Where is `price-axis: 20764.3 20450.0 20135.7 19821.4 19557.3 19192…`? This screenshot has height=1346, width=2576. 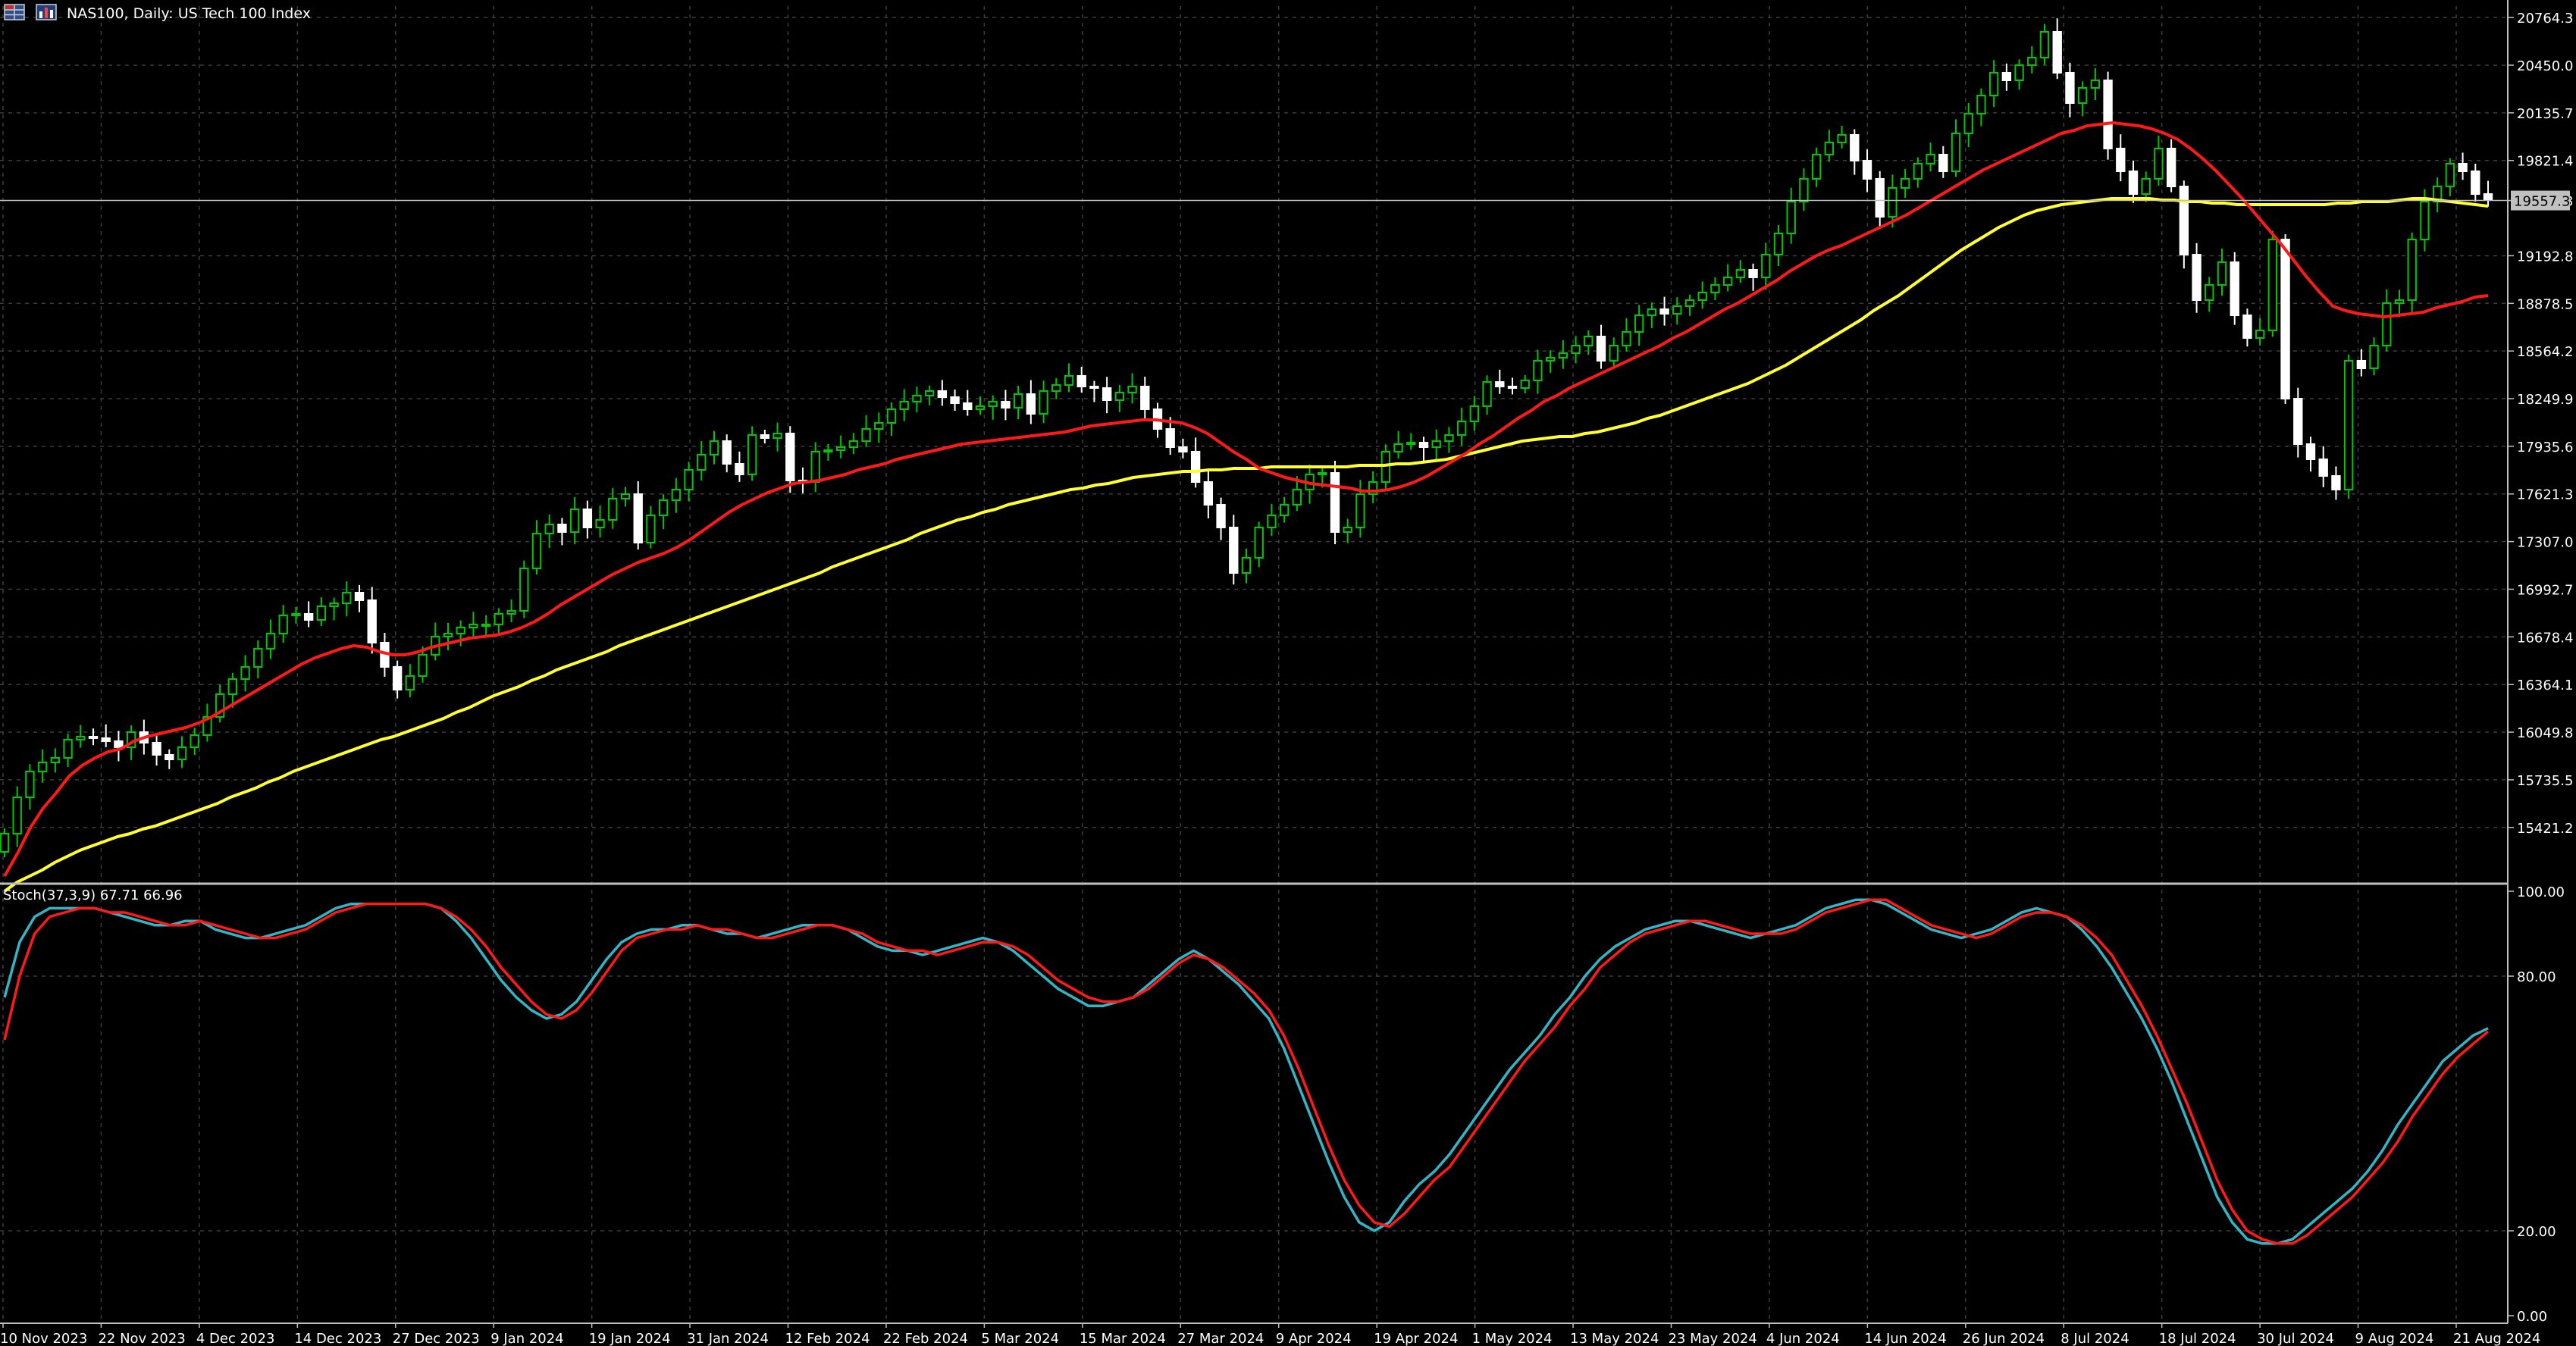 price-axis: 20764.3 20450.0 20135.7 19821.4 19557.3 19192… is located at coordinates (2540, 424).